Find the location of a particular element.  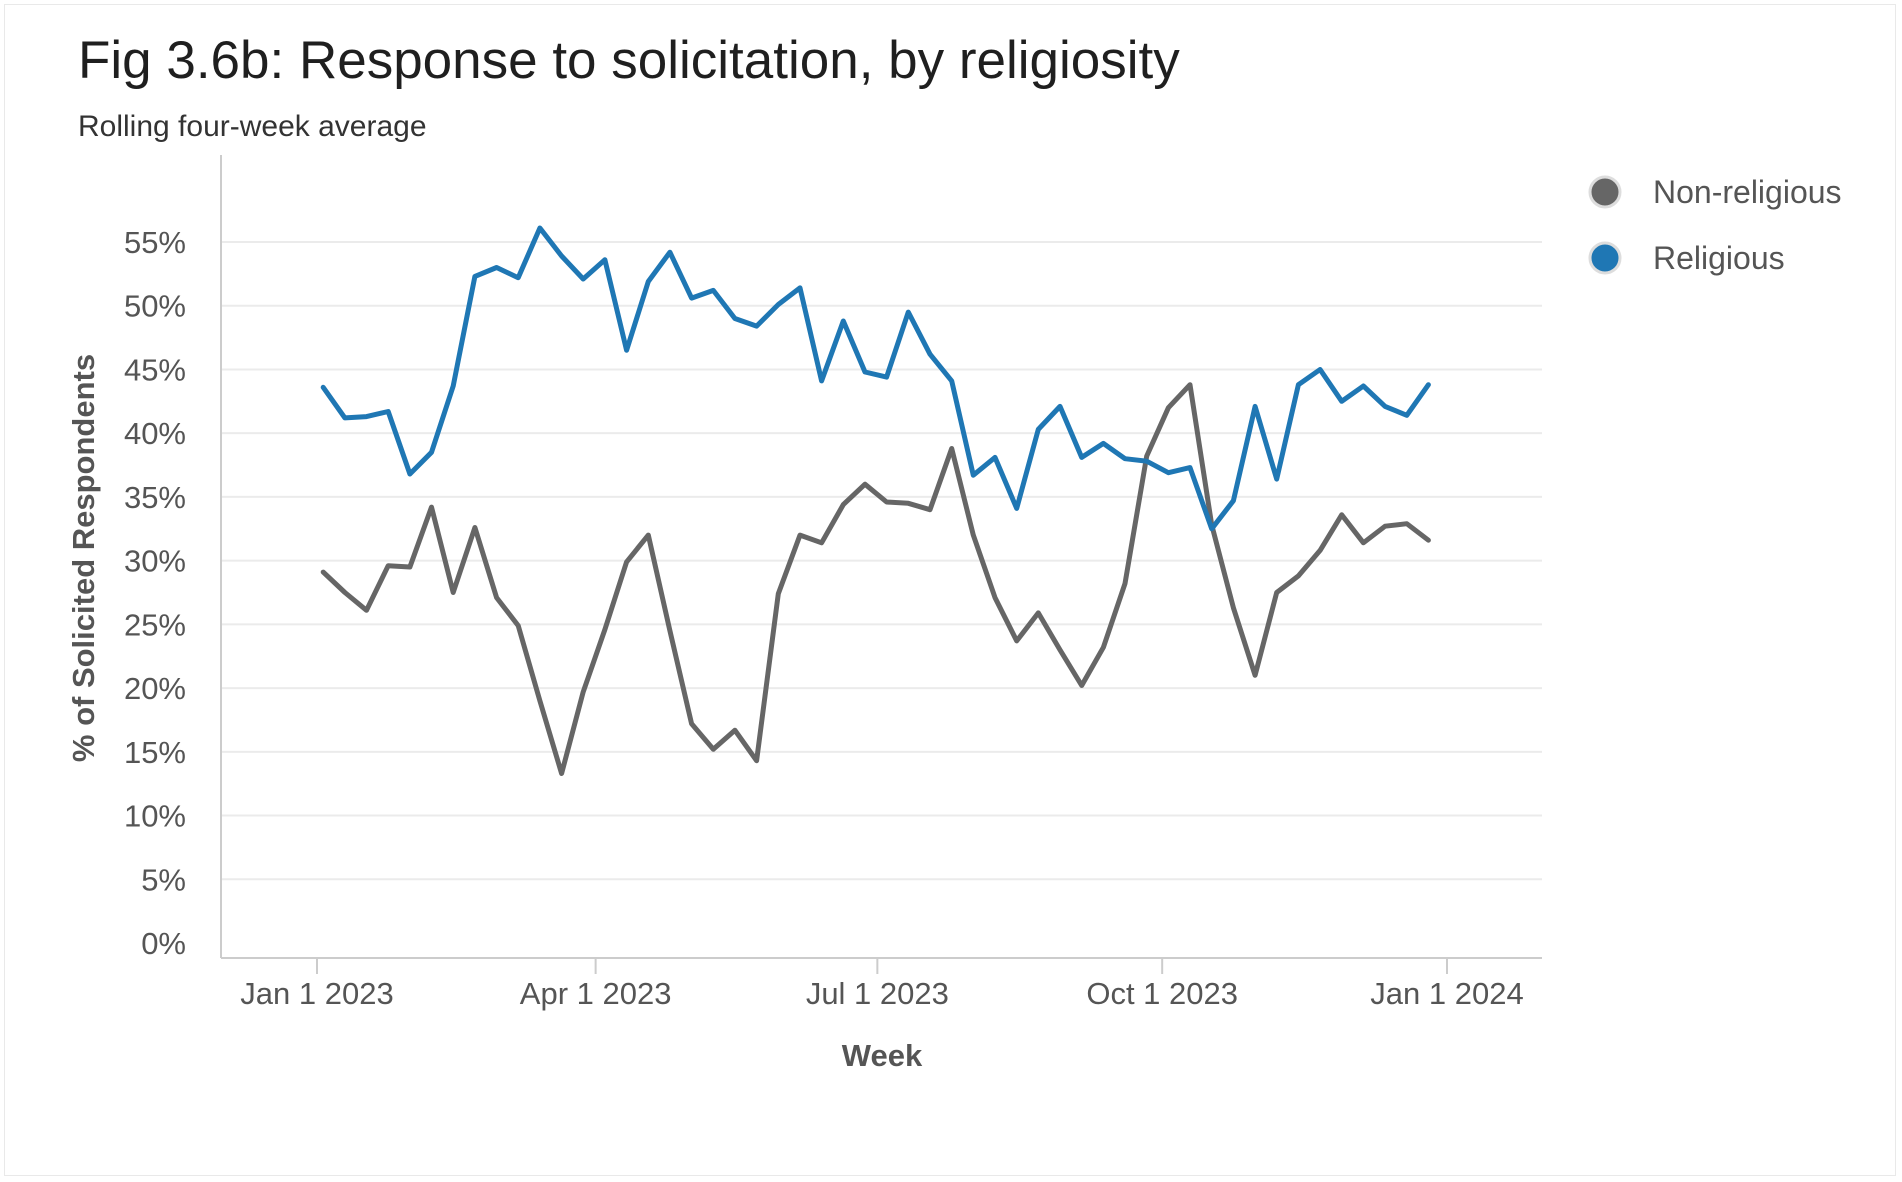

legend: Non-religious Religious is located at coordinates (1715, 225).